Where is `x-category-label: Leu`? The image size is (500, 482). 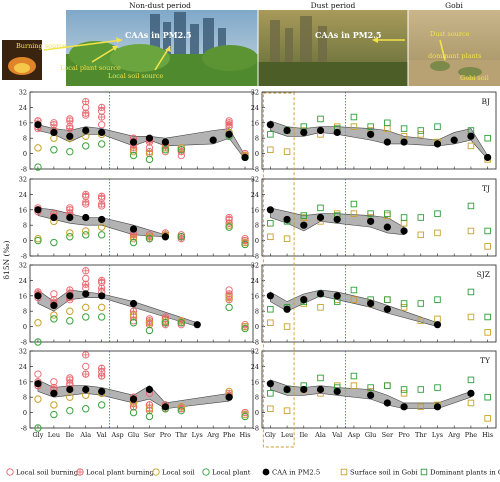 x-category-label: Leu is located at coordinates (54, 435).